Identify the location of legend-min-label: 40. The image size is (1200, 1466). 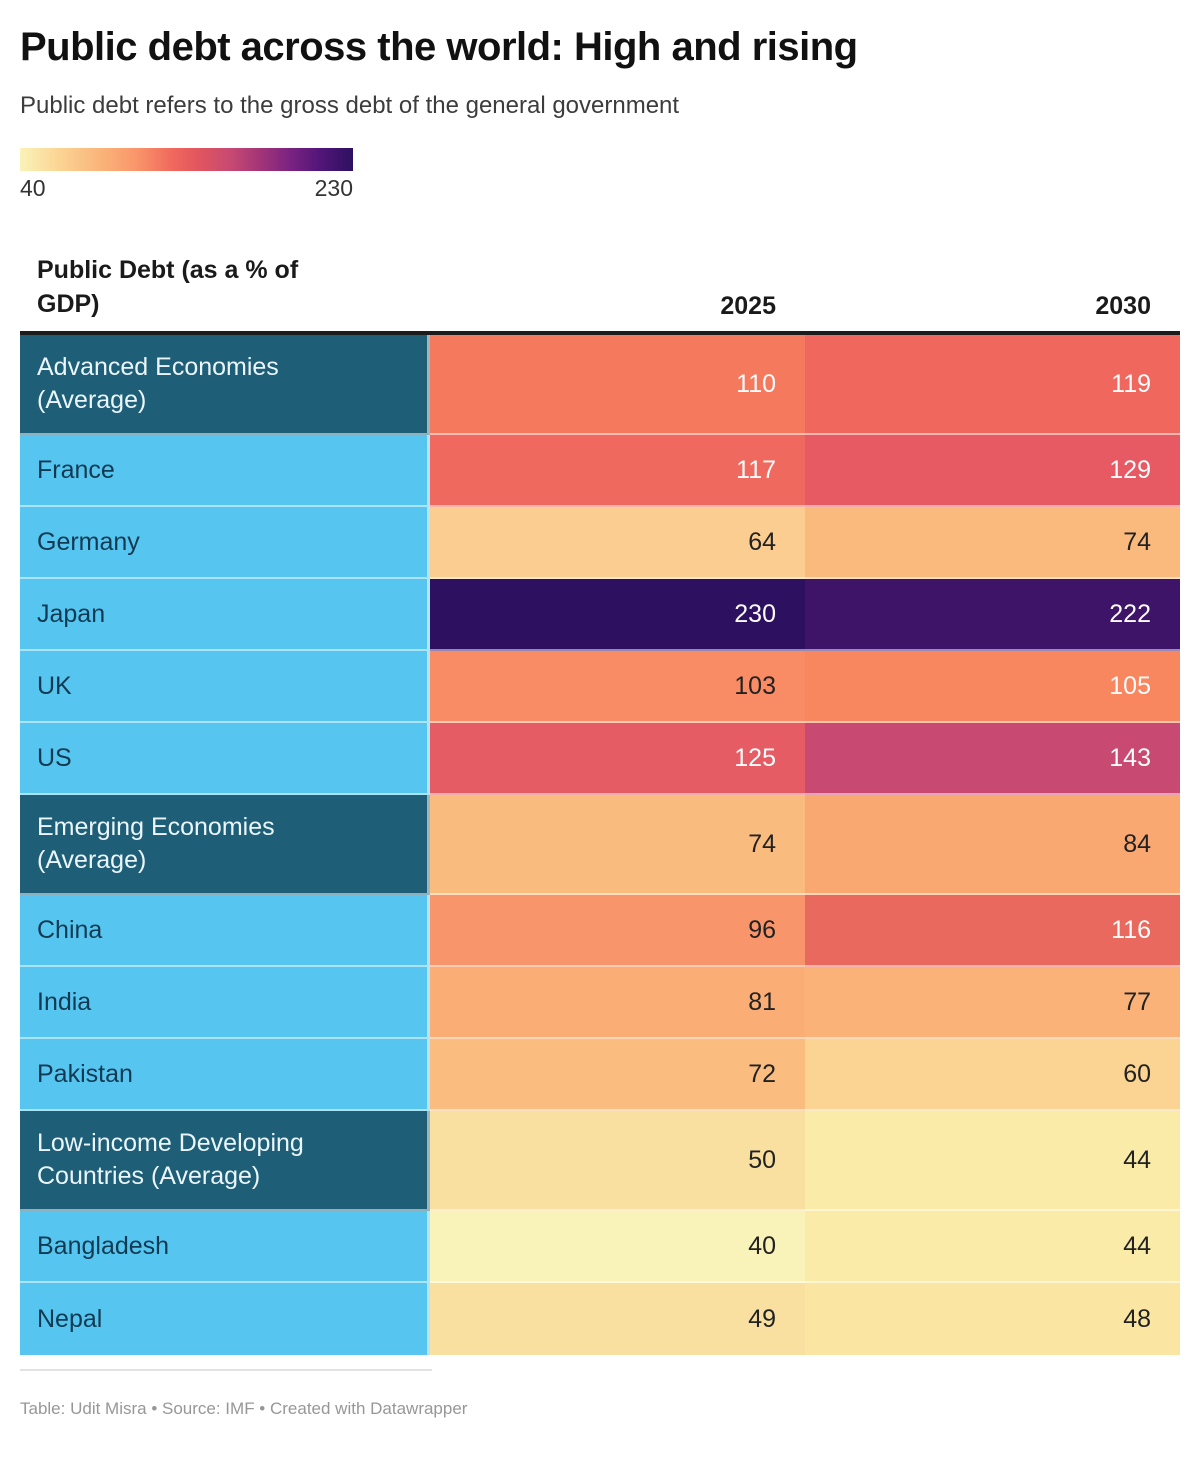
(33, 187).